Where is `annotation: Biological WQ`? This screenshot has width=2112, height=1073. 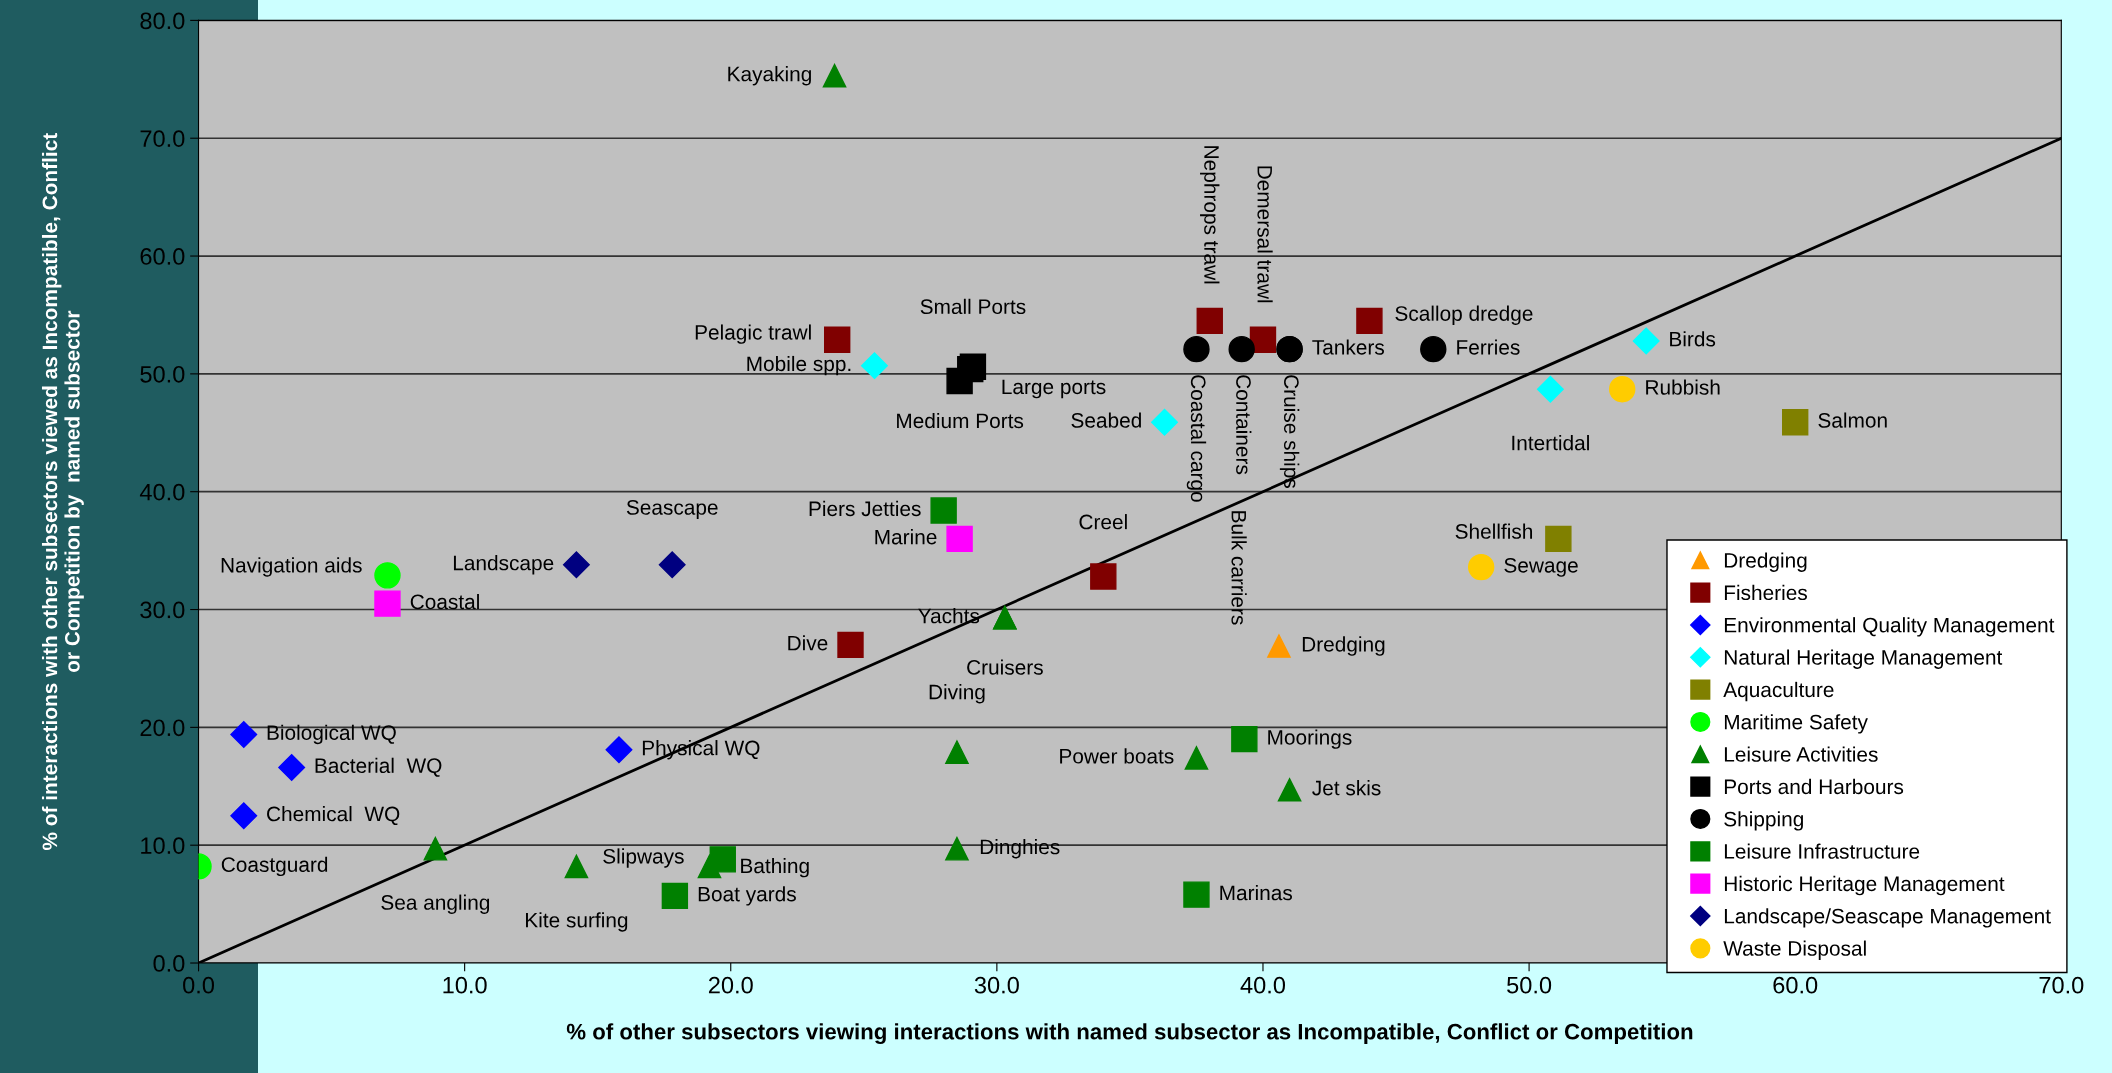 annotation: Biological WQ is located at coordinates (331, 734).